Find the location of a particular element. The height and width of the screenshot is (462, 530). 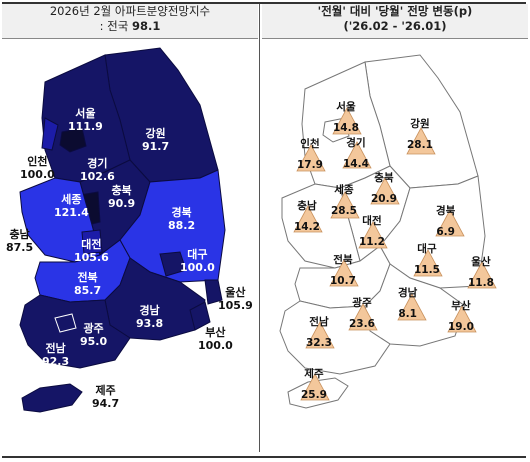

change-label-gwangju: 광주 23.6 is located at coordinates (362, 313).